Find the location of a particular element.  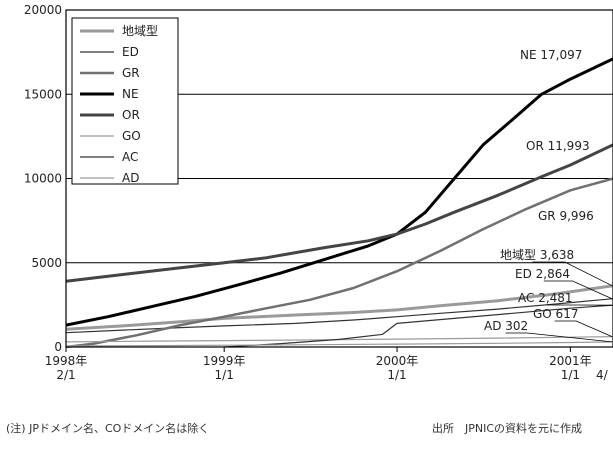

y-tick-label: 10000 is located at coordinates (43, 179).